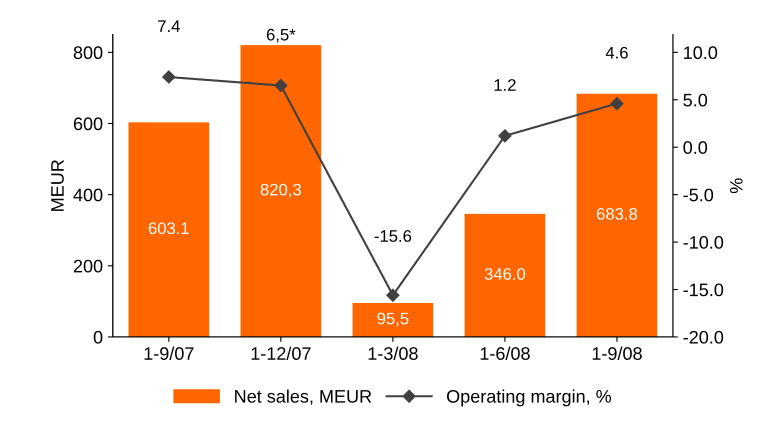 This screenshot has height=432, width=778. Describe the element at coordinates (169, 353) in the screenshot. I see `x-tick-label: 1-9/07` at that location.